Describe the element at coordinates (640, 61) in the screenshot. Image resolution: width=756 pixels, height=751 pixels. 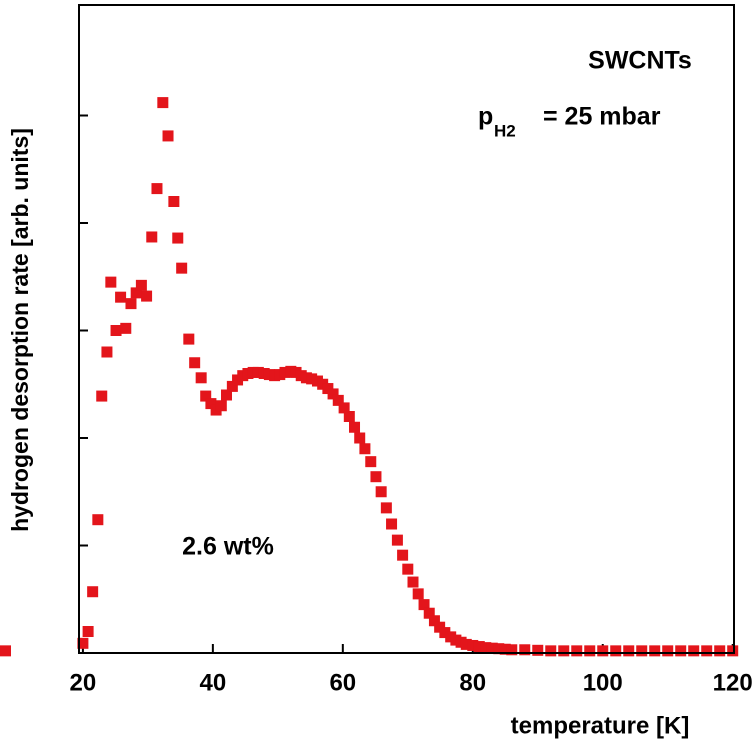
I see `sample-label: SWCNTs` at that location.